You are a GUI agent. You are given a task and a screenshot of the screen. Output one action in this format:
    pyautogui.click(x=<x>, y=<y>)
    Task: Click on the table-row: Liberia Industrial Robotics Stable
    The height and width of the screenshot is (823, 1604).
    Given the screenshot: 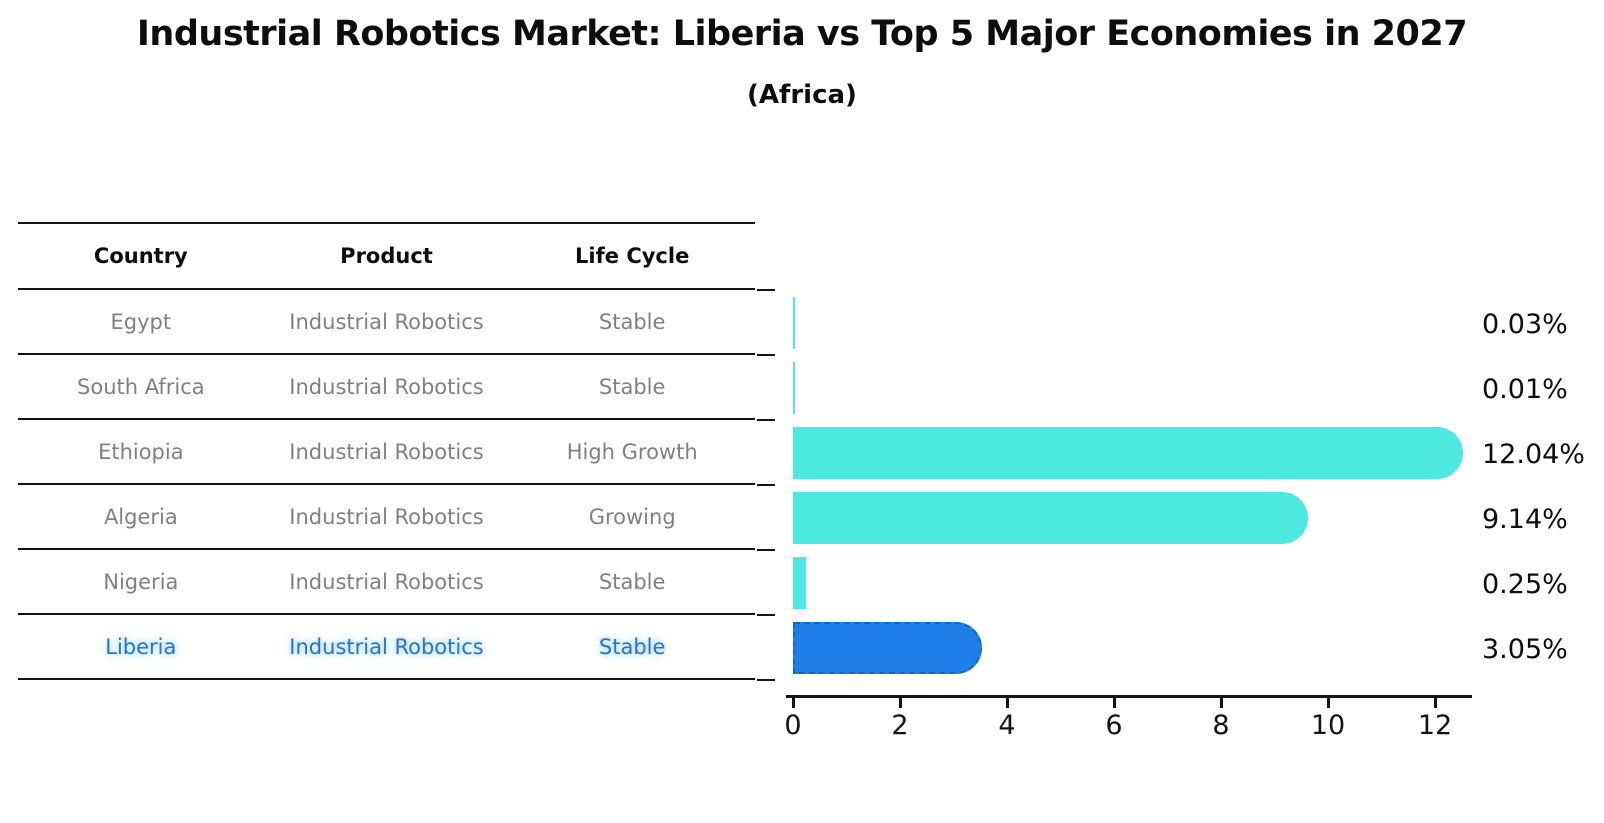 What is the action you would take?
    pyautogui.click(x=386, y=647)
    